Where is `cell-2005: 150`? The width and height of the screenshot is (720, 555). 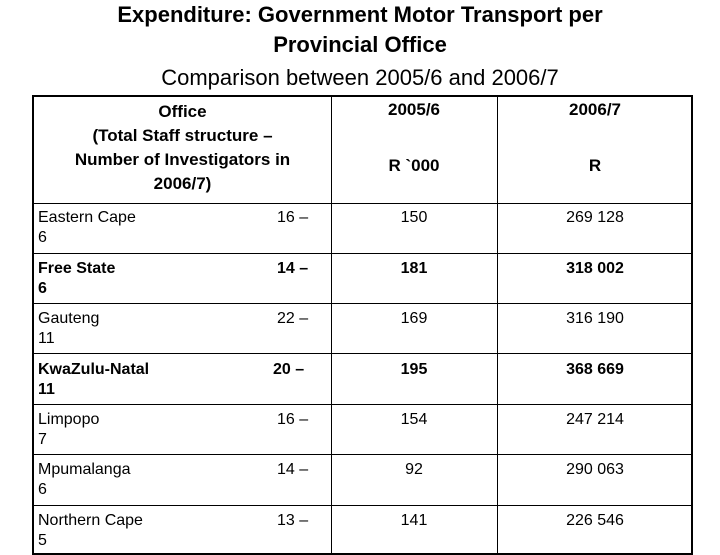
cell-2005: 150 is located at coordinates (414, 217).